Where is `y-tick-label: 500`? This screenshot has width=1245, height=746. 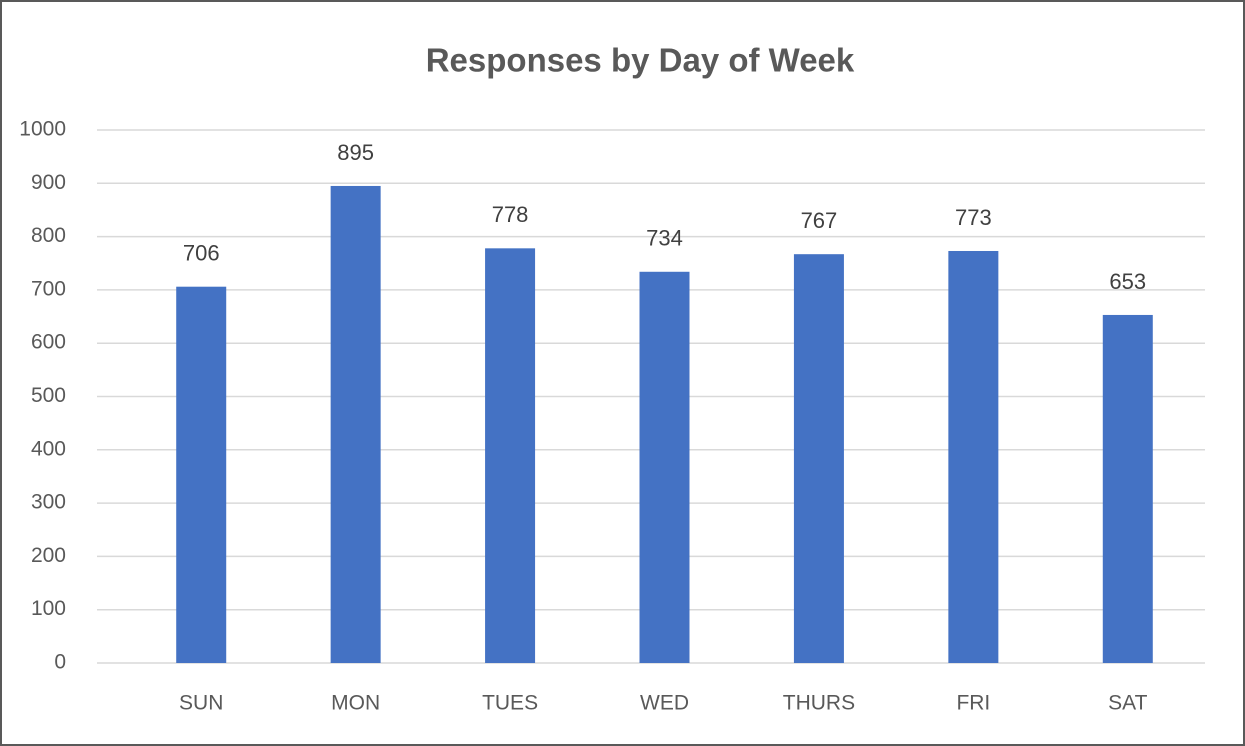 y-tick-label: 500 is located at coordinates (48, 395).